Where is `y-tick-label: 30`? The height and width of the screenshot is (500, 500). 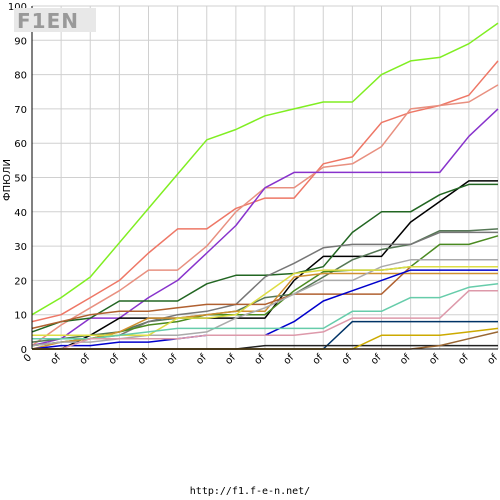 y-tick-label: 30 is located at coordinates (20, 247).